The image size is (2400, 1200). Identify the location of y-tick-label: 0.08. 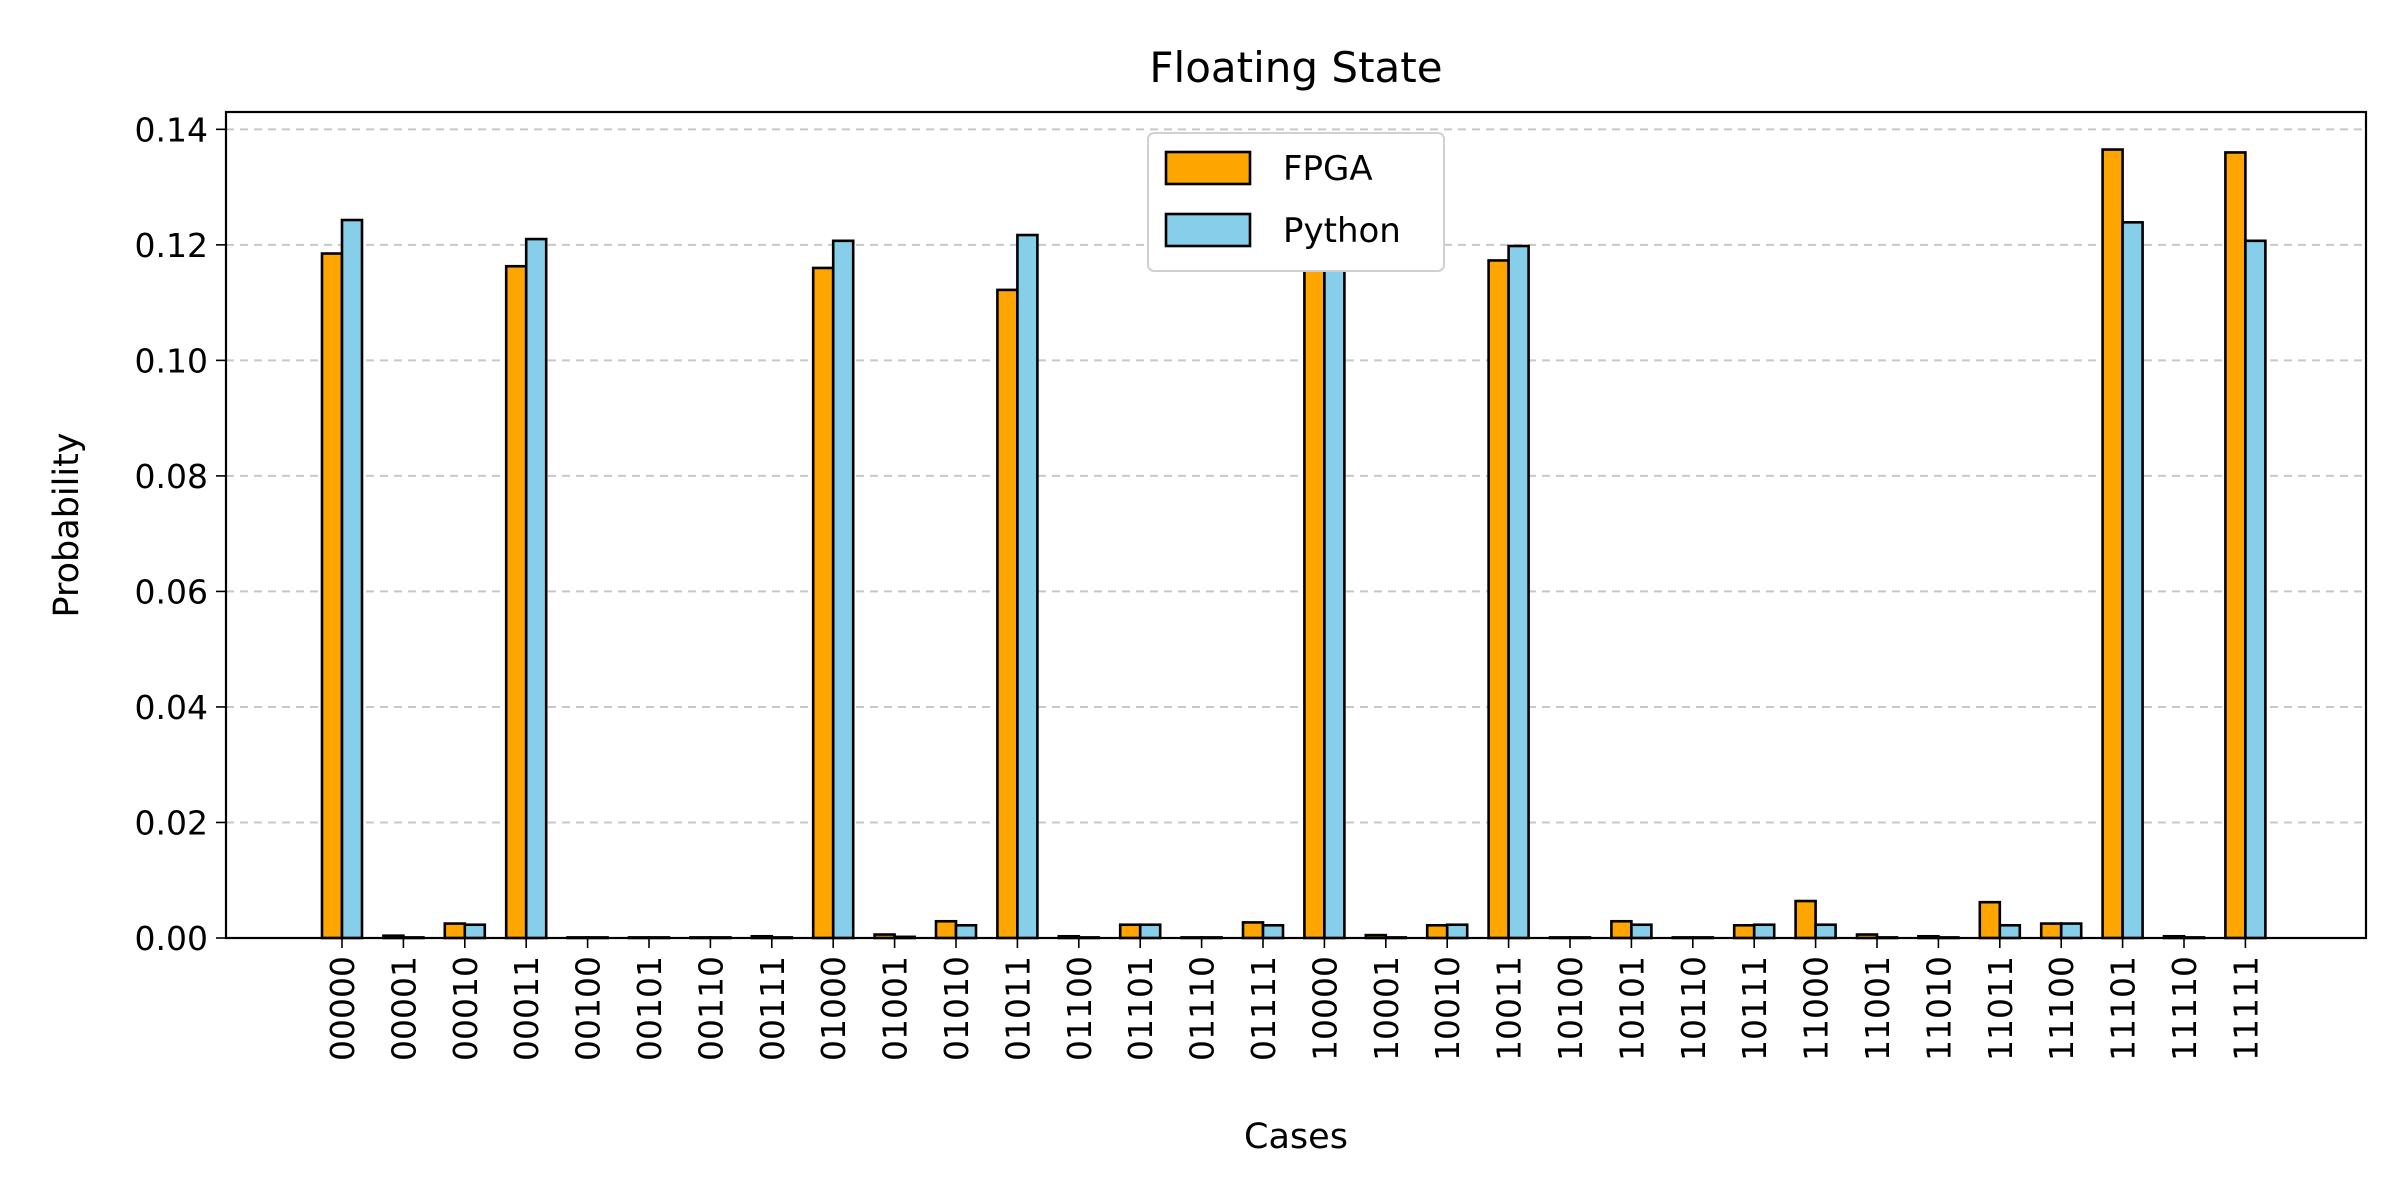
(171, 476).